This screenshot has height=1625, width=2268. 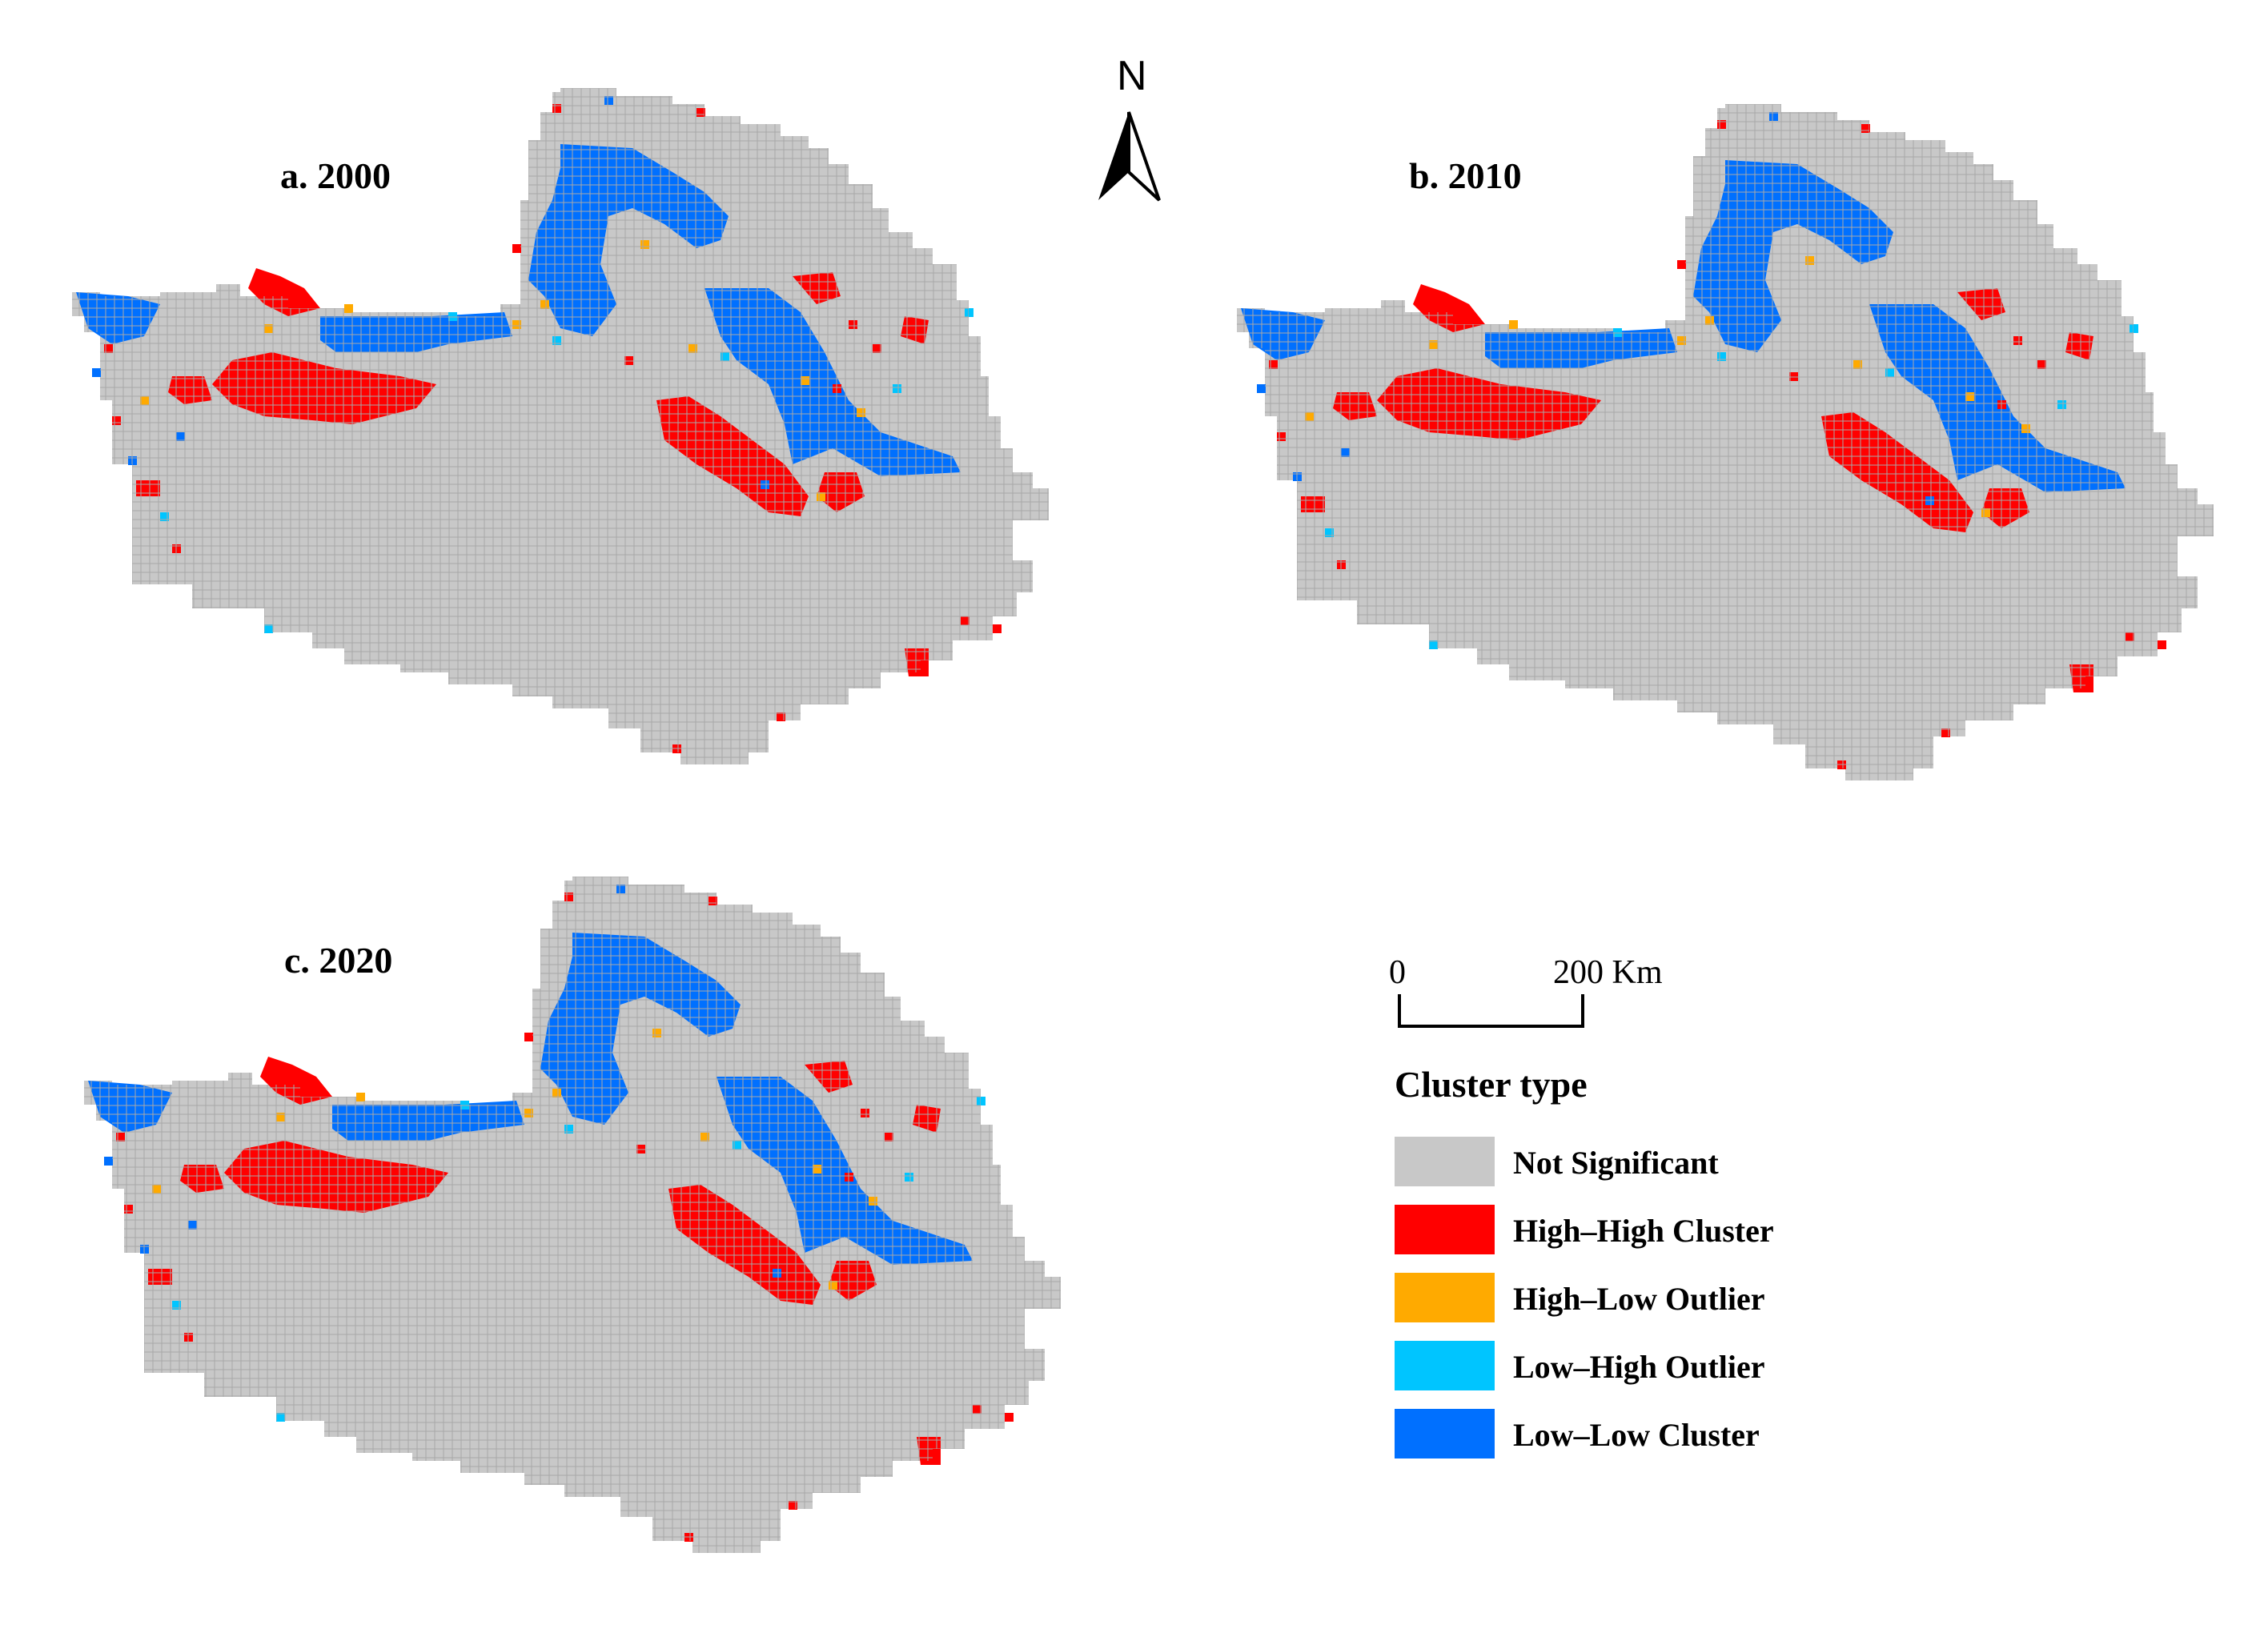 What do you see at coordinates (1491, 1011) in the screenshot?
I see `scale-bar-line` at bounding box center [1491, 1011].